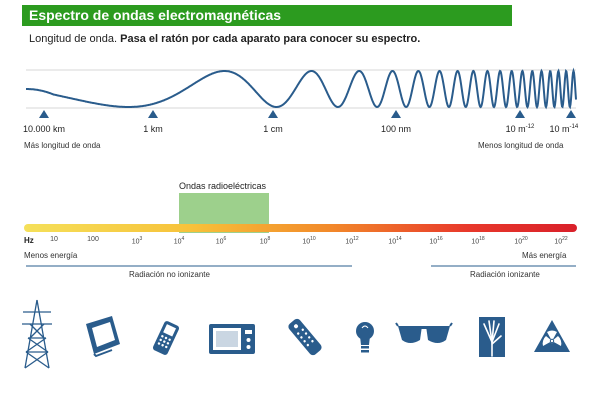  I want to click on xray-icon, so click(492, 337).